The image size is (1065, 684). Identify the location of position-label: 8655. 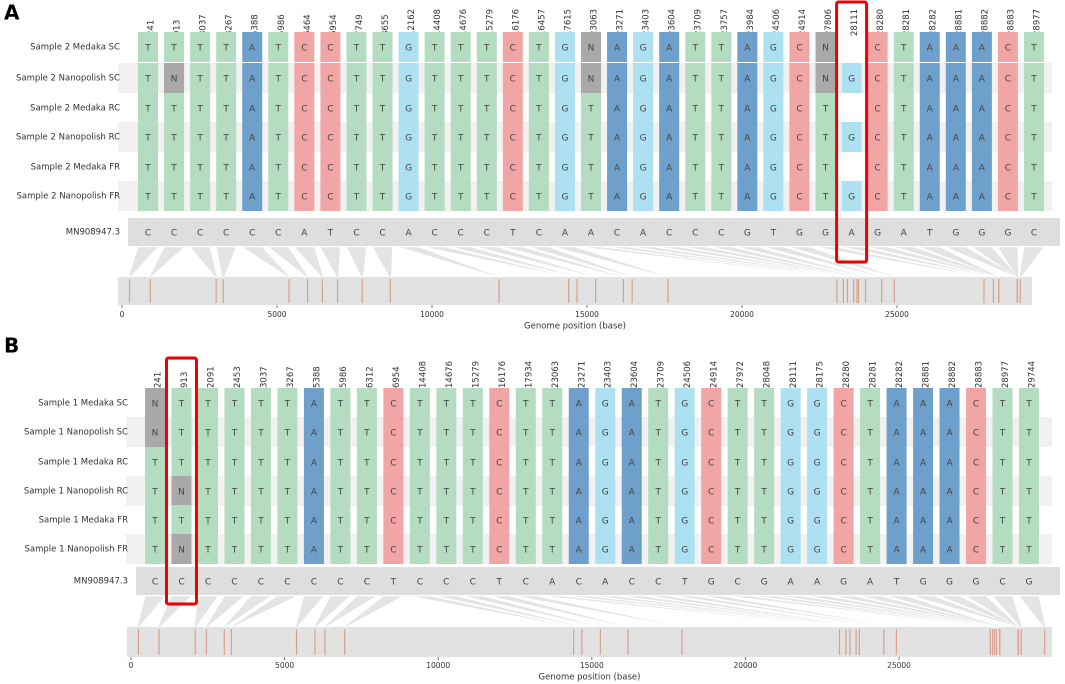
(386, 25).